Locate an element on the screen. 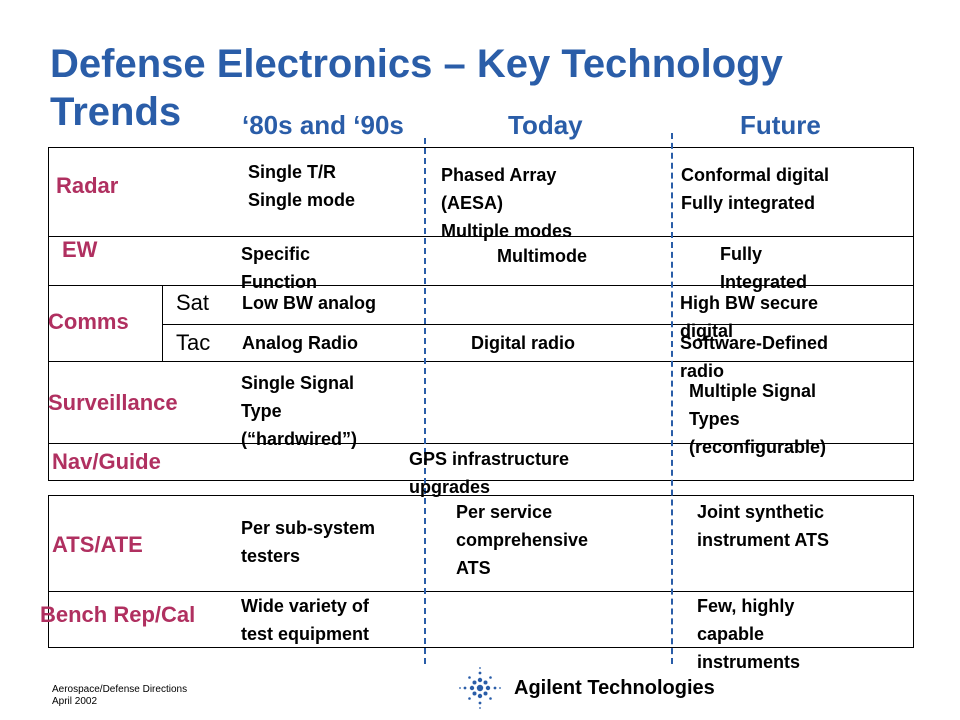 The width and height of the screenshot is (960, 720). row-divider-ew-comms is located at coordinates (481, 285).